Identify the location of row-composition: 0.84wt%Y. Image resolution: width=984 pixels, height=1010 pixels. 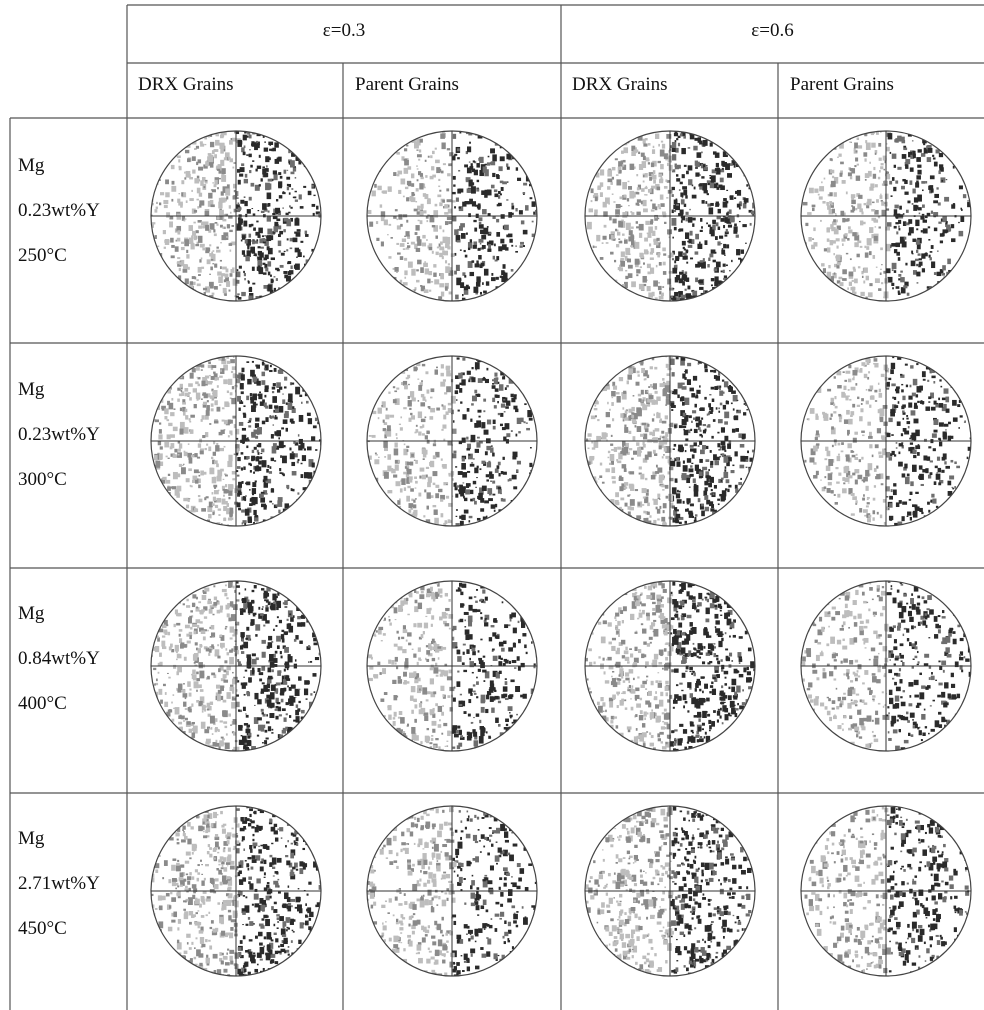
(59, 658).